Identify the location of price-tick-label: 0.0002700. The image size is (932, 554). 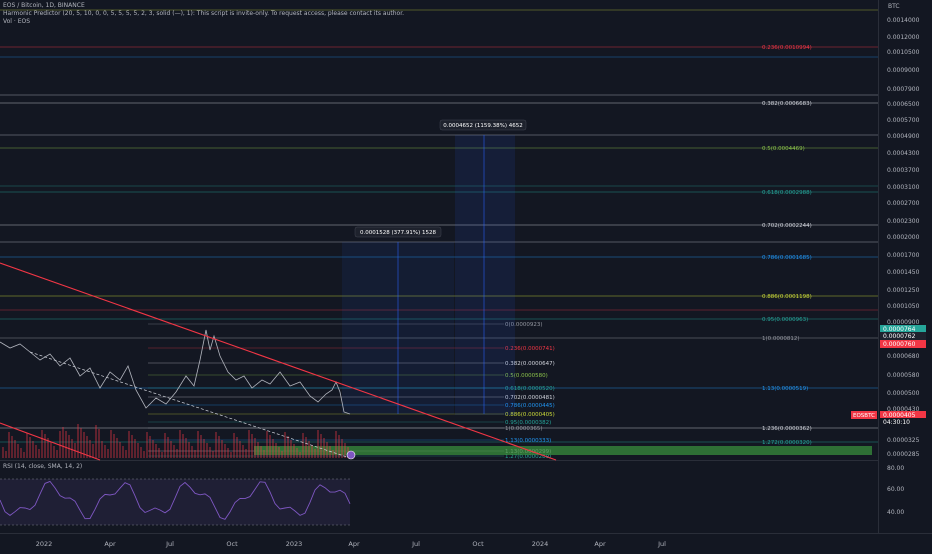
(903, 203).